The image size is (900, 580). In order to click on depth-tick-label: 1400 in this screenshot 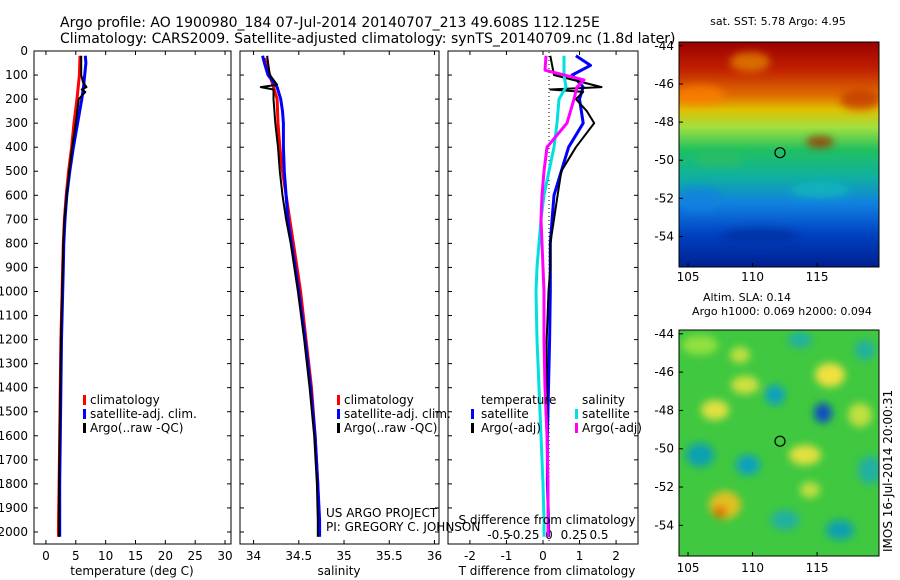, I will do `click(14, 388)`.